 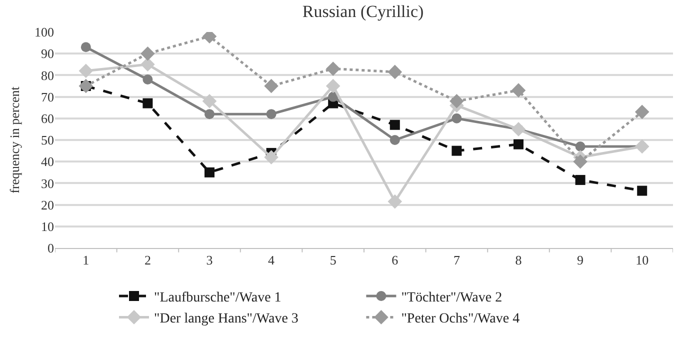 I want to click on x-tick-label: 9, so click(x=580, y=260).